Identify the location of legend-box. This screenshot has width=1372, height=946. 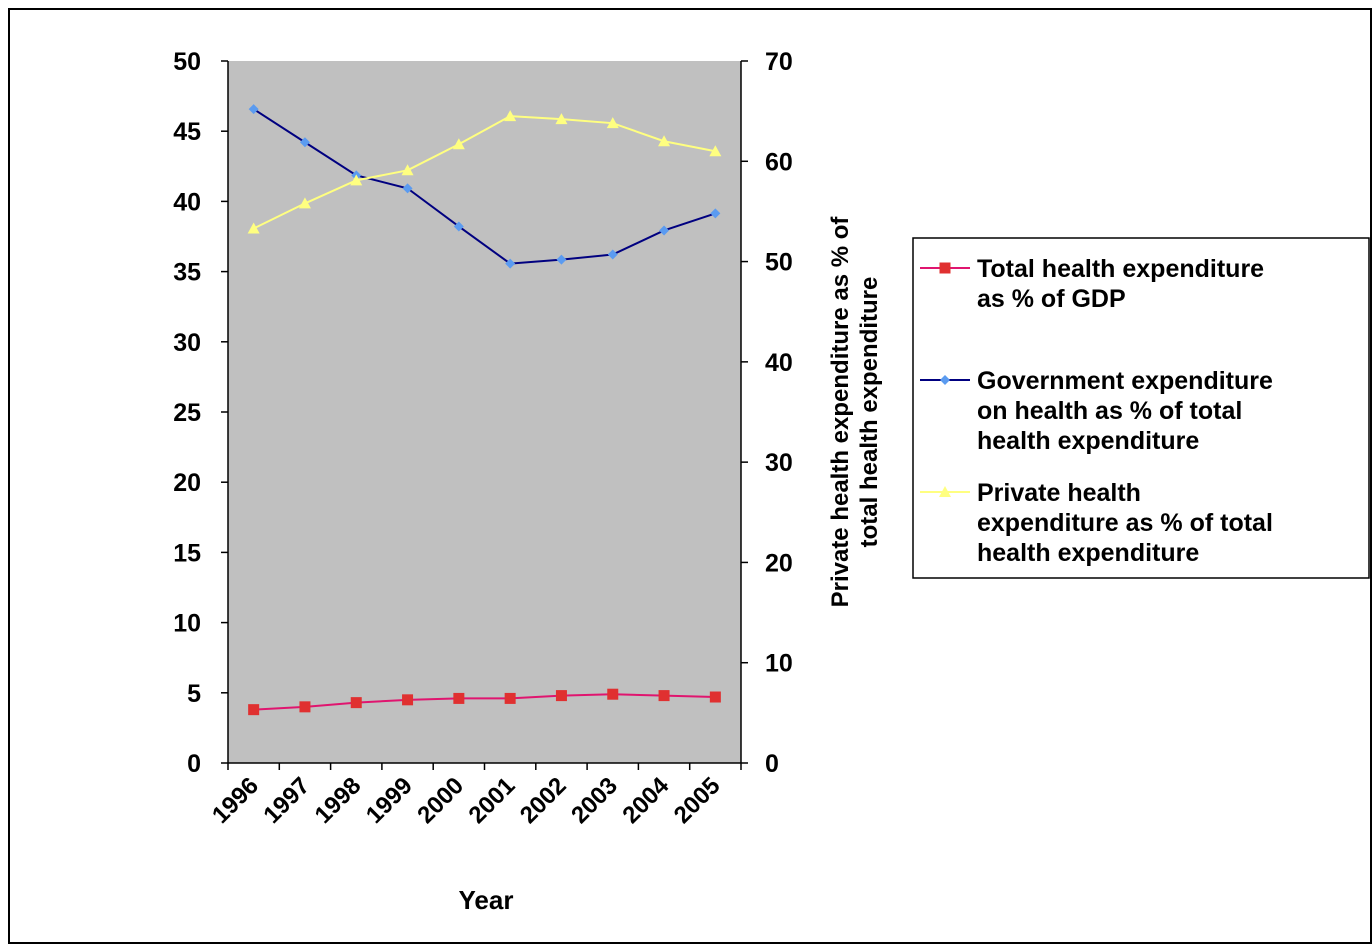
(1141, 408).